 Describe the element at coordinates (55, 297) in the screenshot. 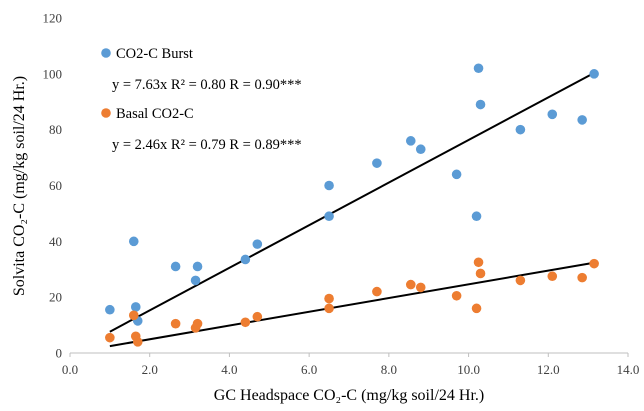

I see `y-tick-label: 20` at that location.